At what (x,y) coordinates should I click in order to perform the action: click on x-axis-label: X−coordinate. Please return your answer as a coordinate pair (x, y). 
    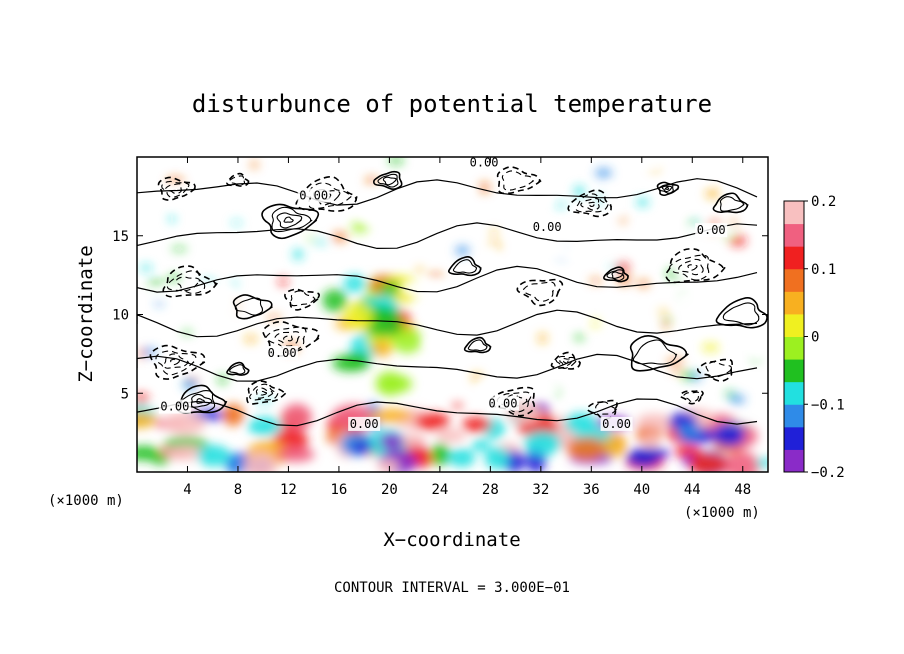
    Looking at the image, I should click on (451, 540).